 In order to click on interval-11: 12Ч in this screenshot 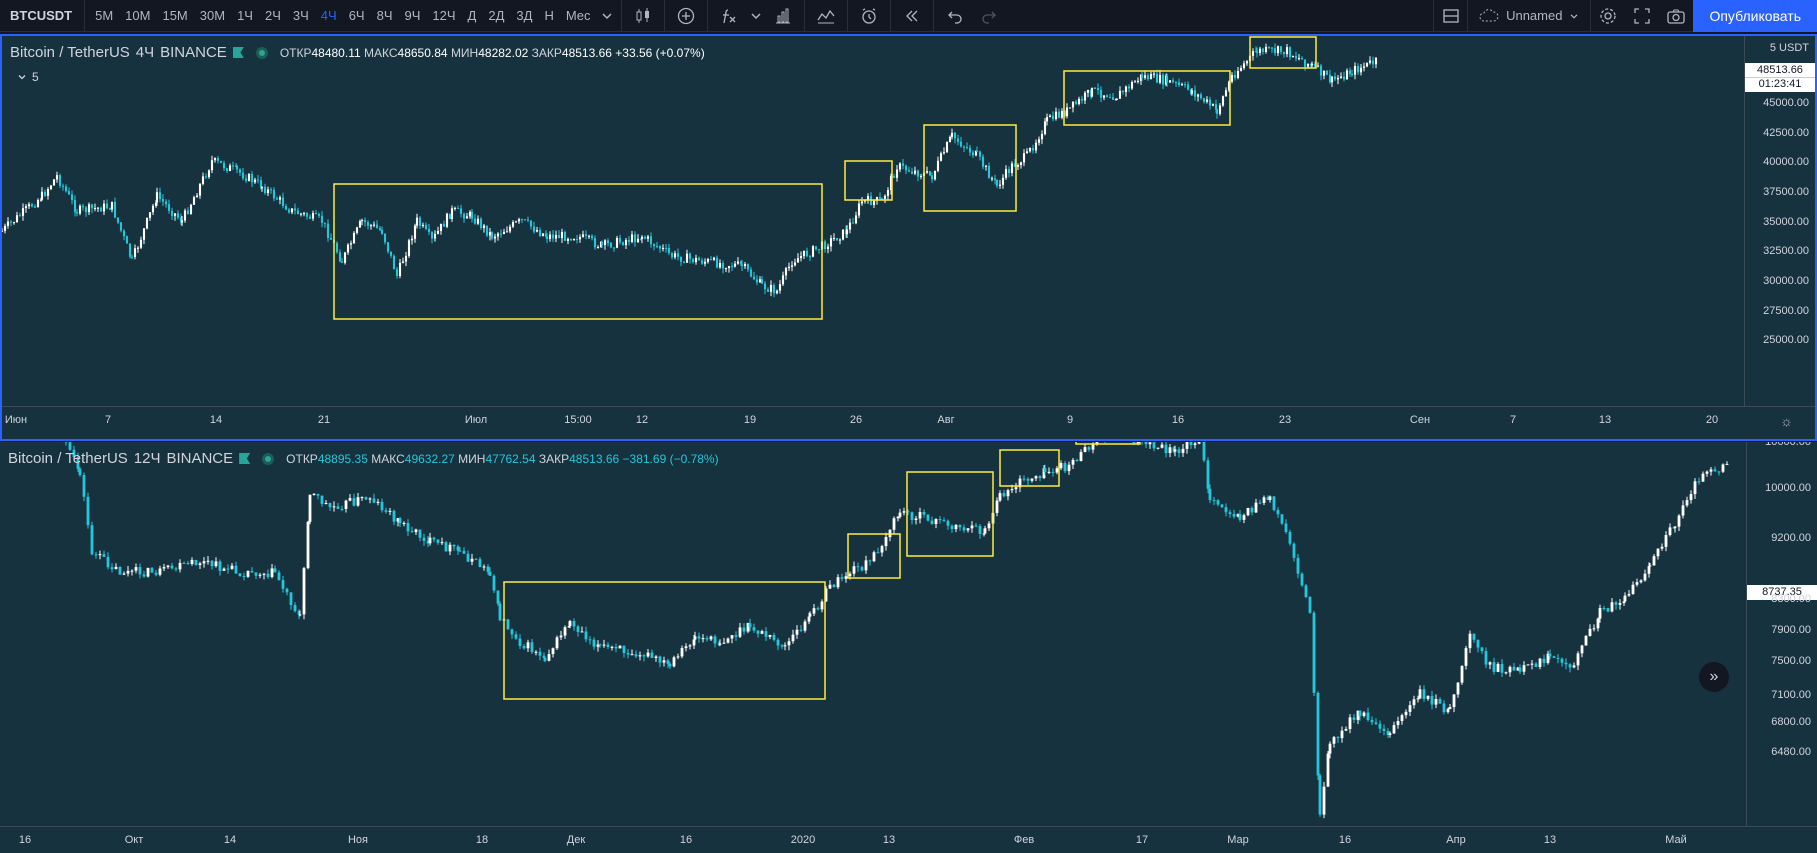, I will do `click(444, 15)`.